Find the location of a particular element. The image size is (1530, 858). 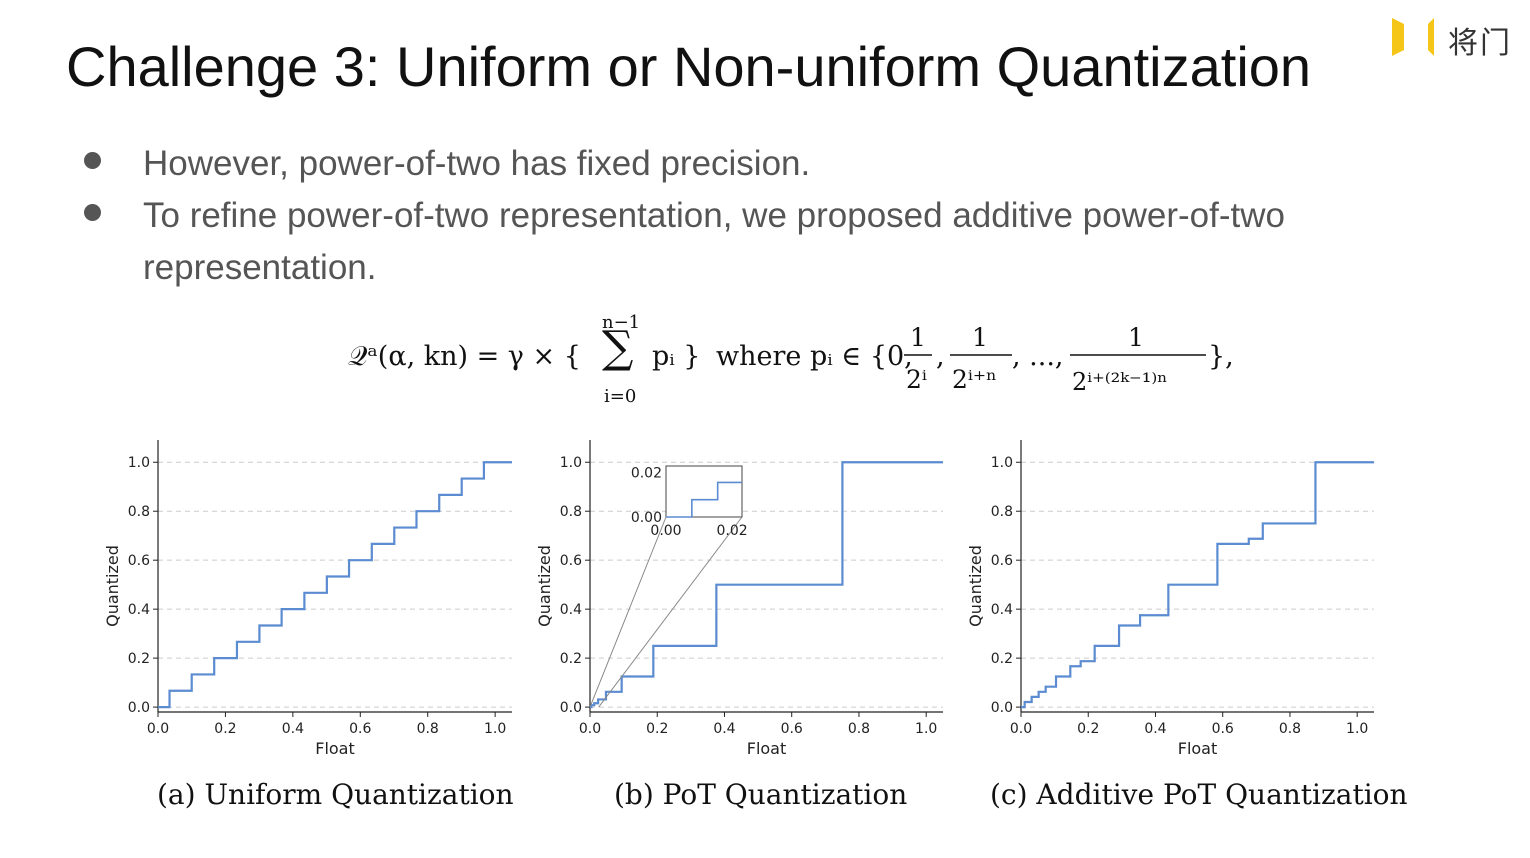

logo-text: 将门 is located at coordinates (1480, 43).